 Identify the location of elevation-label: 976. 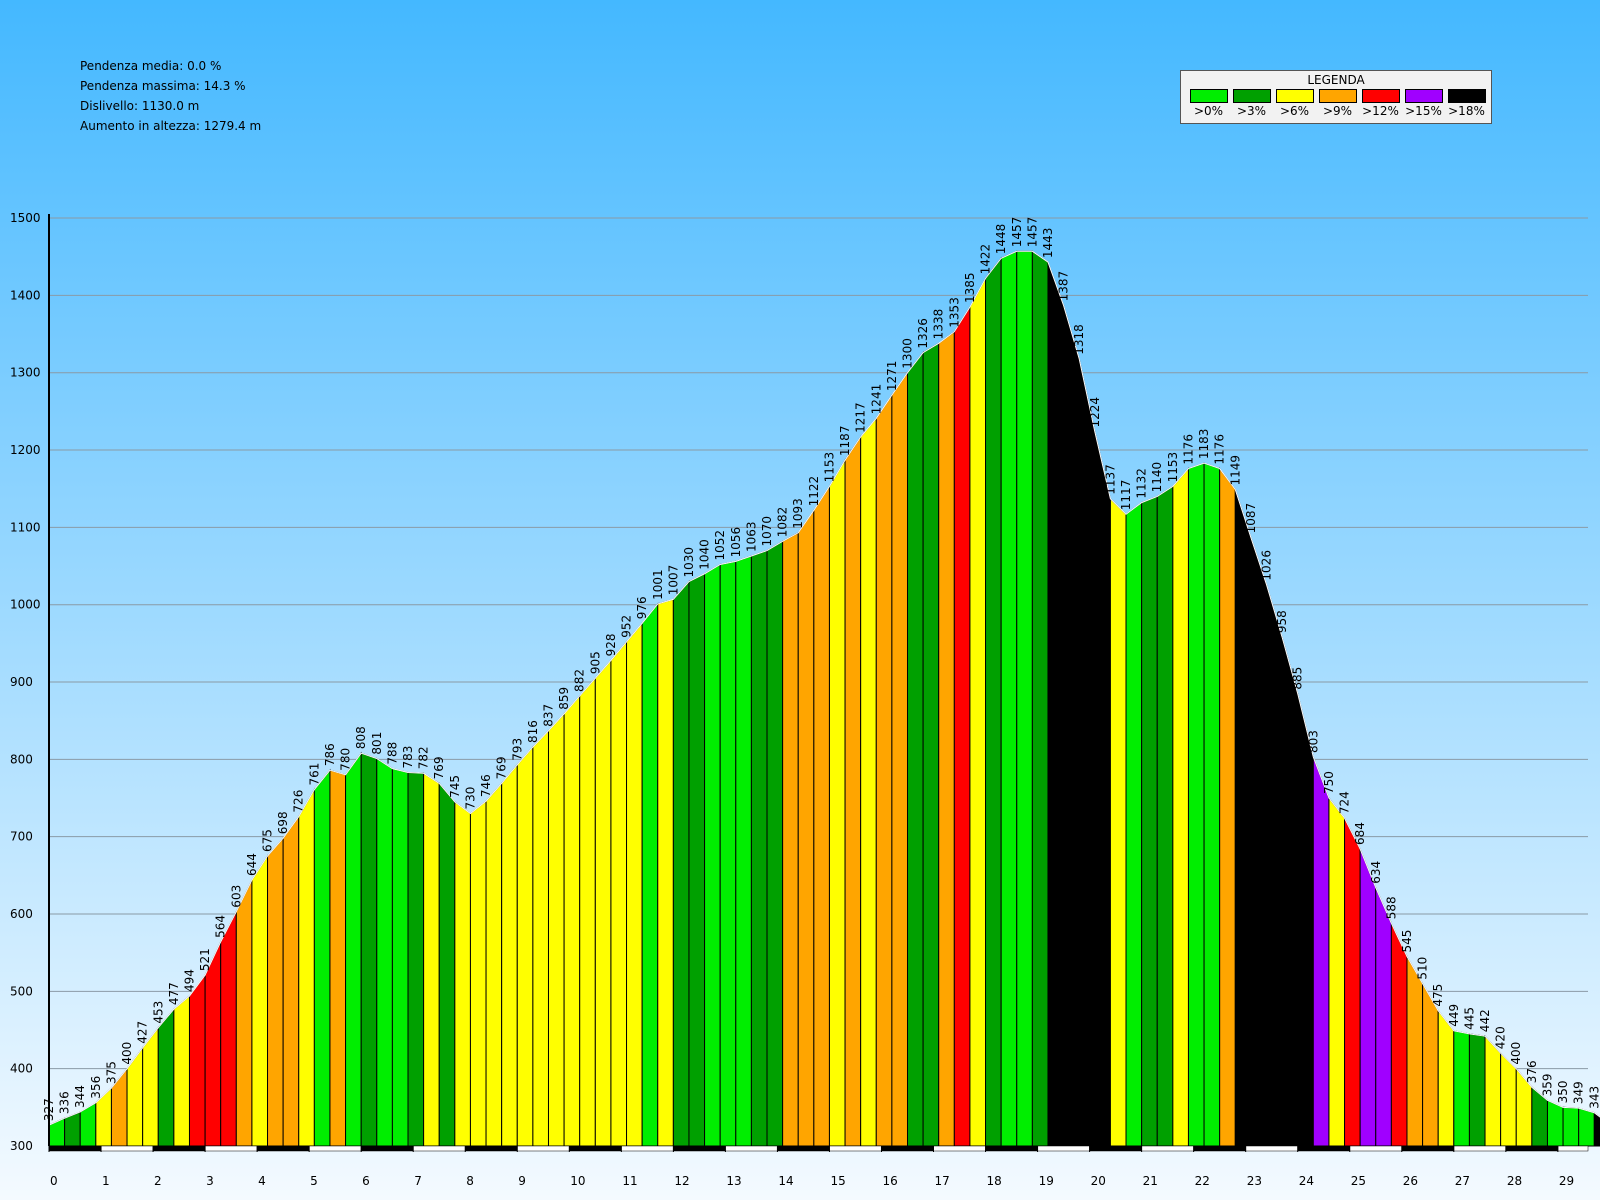
(642, 607).